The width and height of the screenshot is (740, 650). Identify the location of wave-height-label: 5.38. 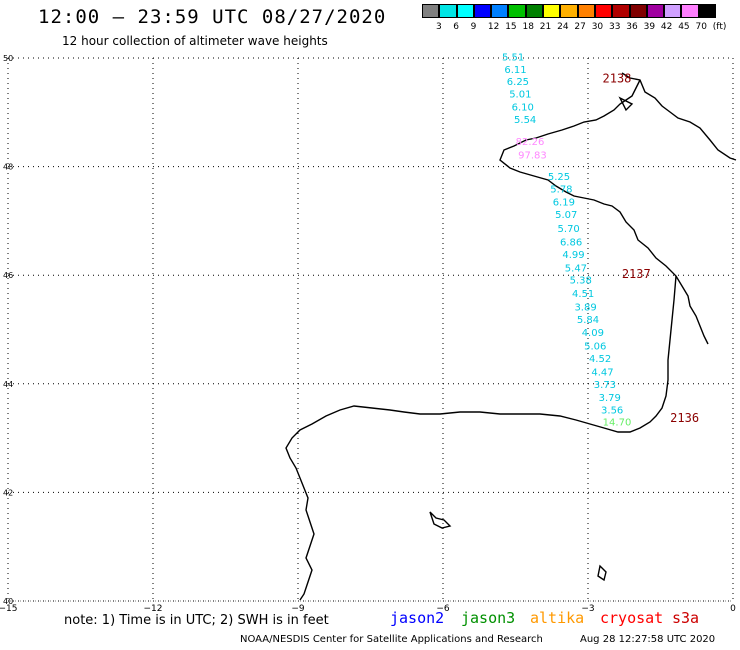
(581, 280).